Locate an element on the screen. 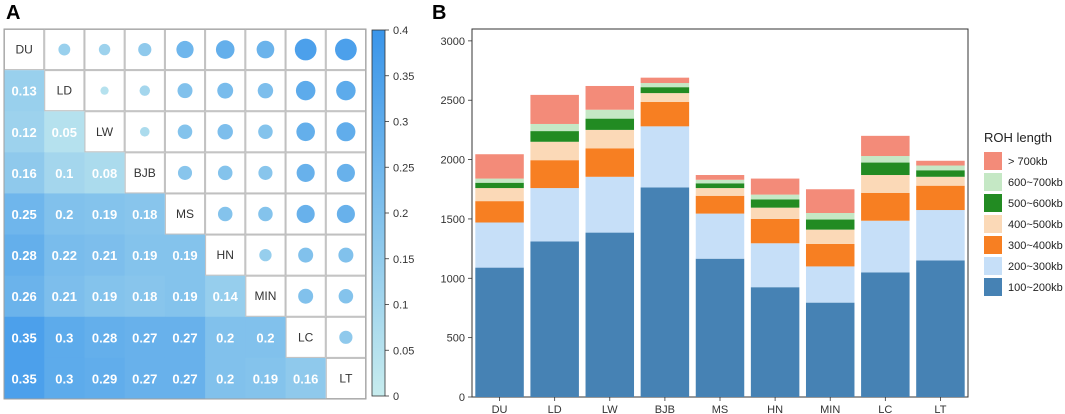 This screenshot has width=1065, height=414. heatmap-cell-value: 0.27 is located at coordinates (184, 337).